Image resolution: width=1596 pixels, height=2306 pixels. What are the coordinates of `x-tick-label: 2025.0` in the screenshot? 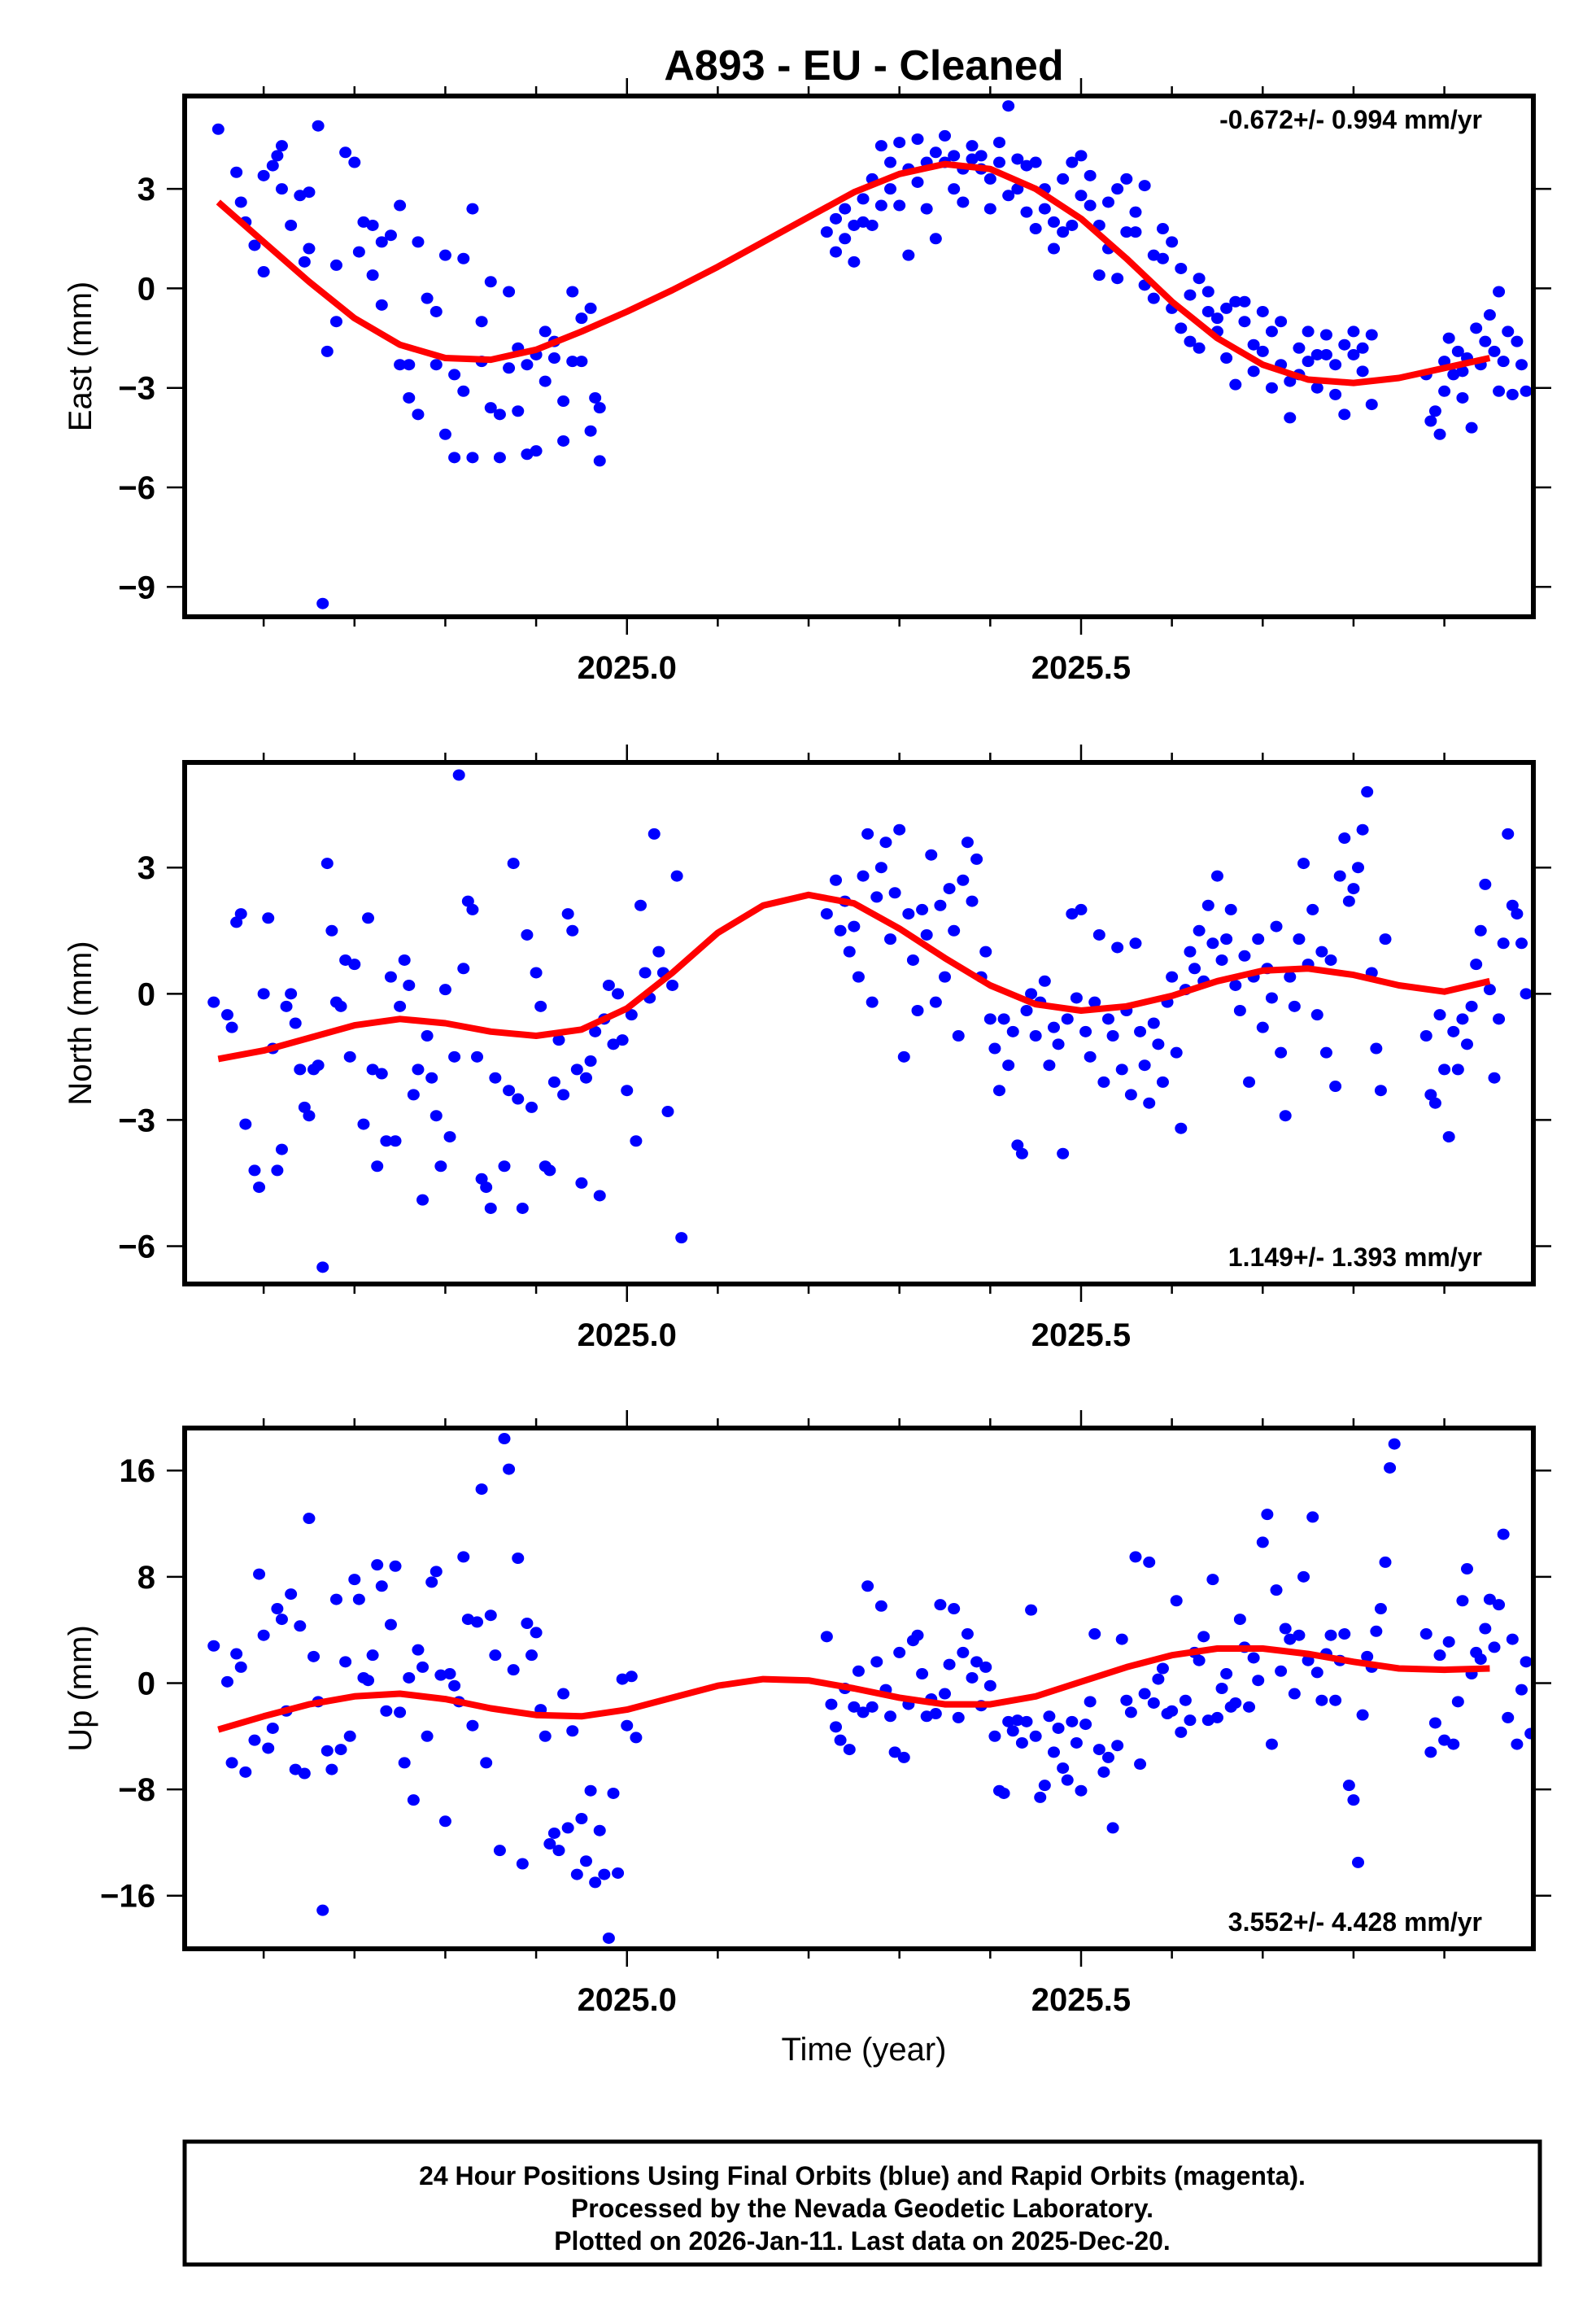 It's located at (627, 1335).